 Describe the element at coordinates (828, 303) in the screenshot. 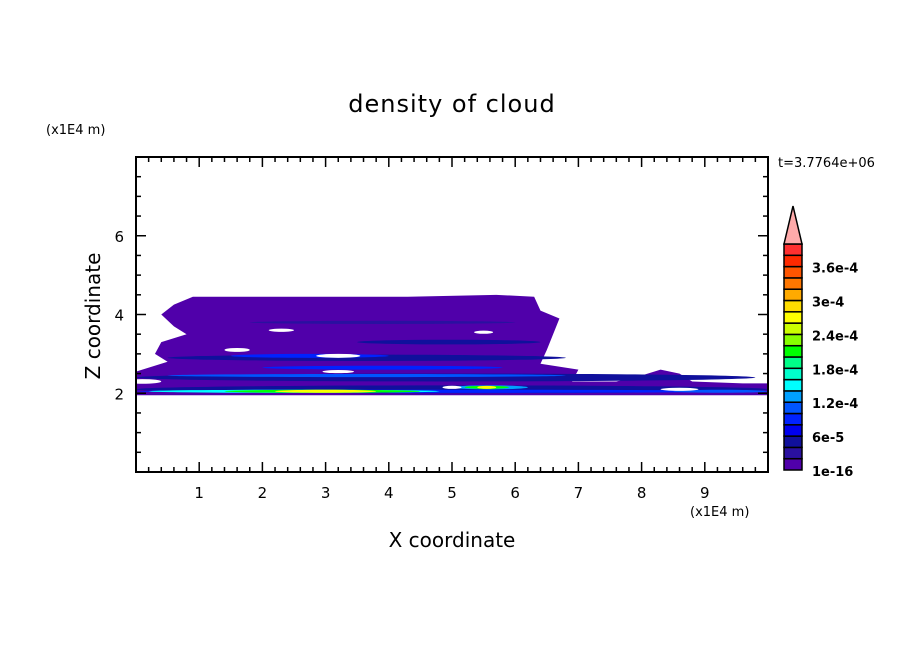

I see `colorbar-label: 3e-4` at that location.